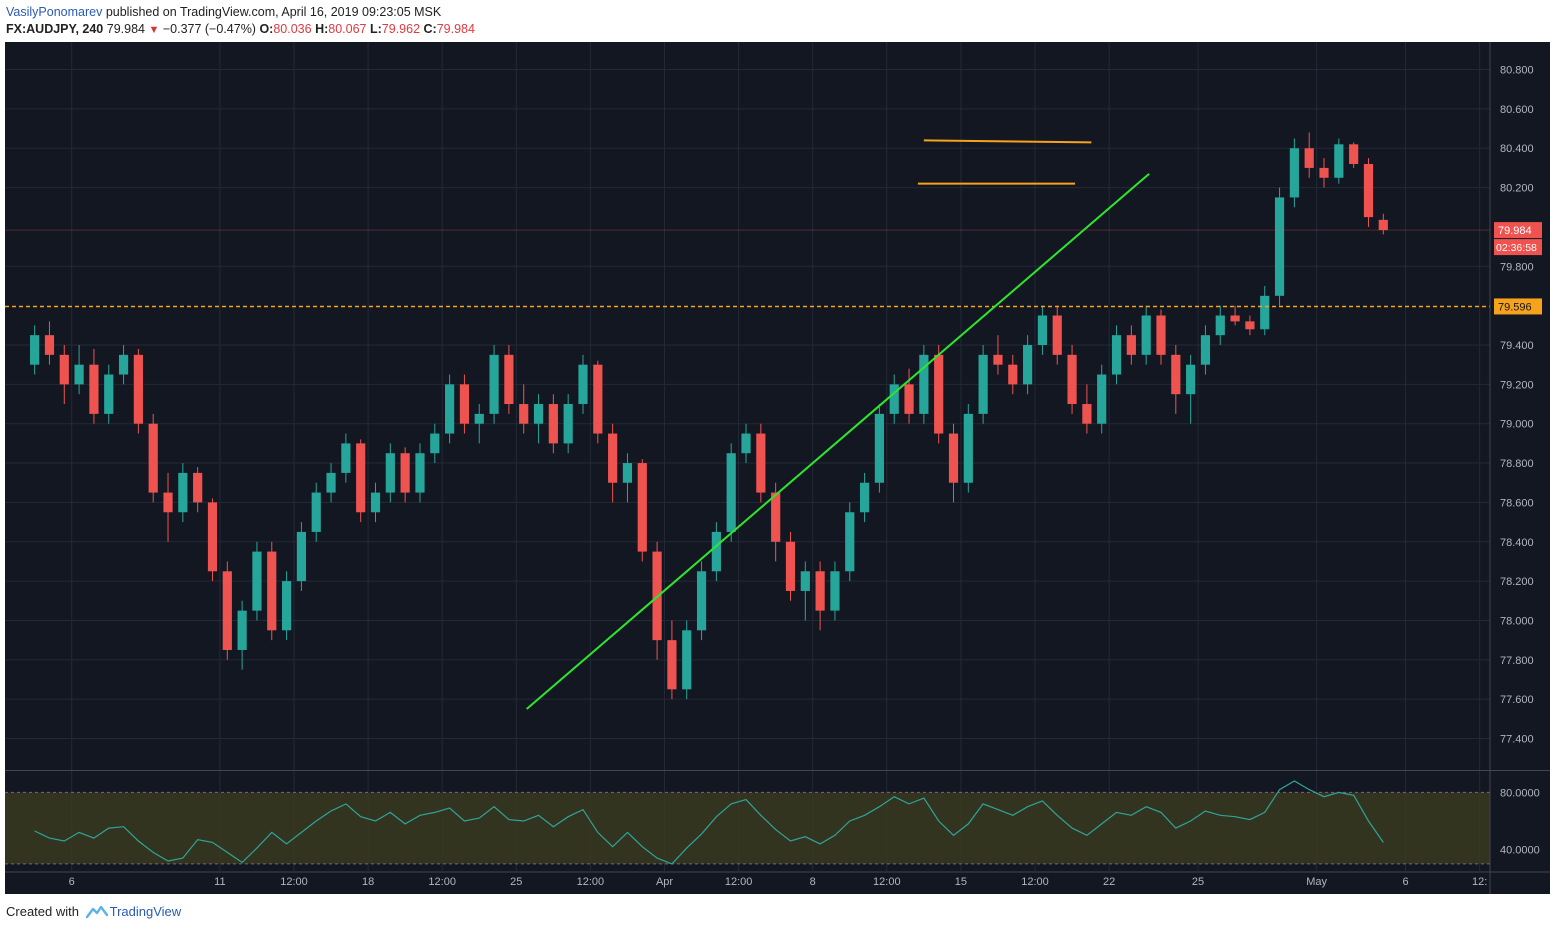 Image resolution: width=1555 pixels, height=930 pixels. Describe the element at coordinates (219, 882) in the screenshot. I see `time-tick-label: 11` at that location.